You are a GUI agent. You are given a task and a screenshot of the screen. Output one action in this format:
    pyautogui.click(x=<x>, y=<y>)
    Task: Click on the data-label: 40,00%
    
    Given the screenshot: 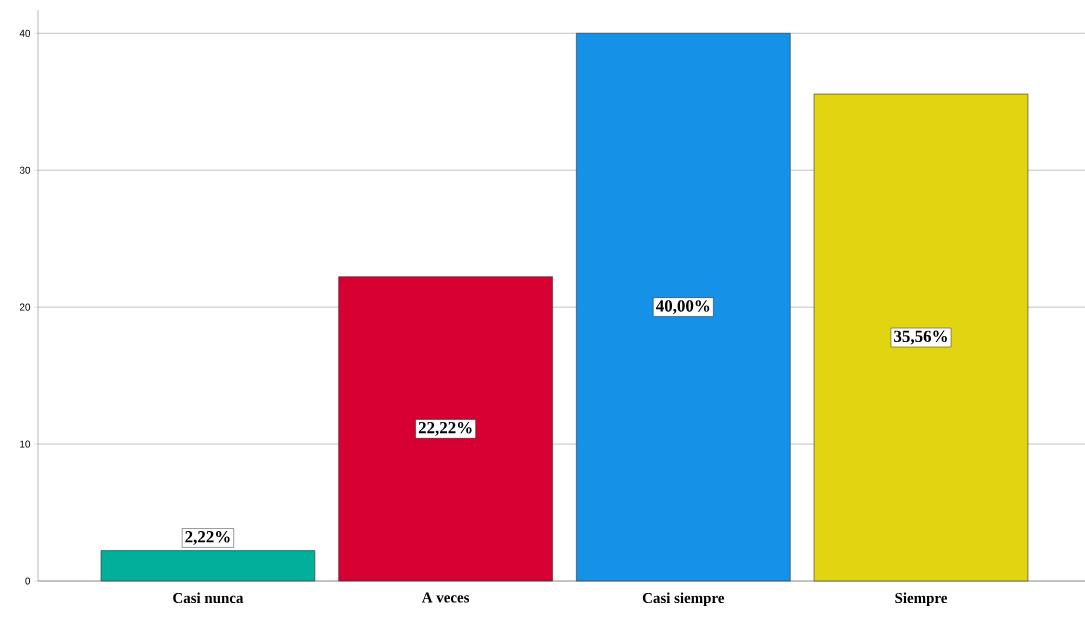 What is the action you would take?
    pyautogui.click(x=683, y=307)
    